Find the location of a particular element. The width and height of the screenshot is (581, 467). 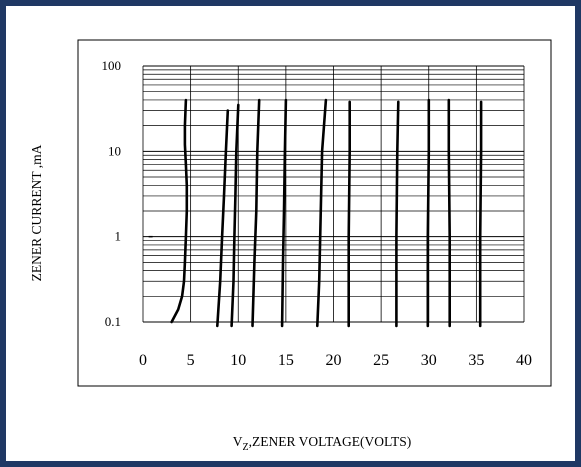

x-axis-title: VZ,ZENER VOLTAGE(VOLTS) is located at coordinates (322, 443).